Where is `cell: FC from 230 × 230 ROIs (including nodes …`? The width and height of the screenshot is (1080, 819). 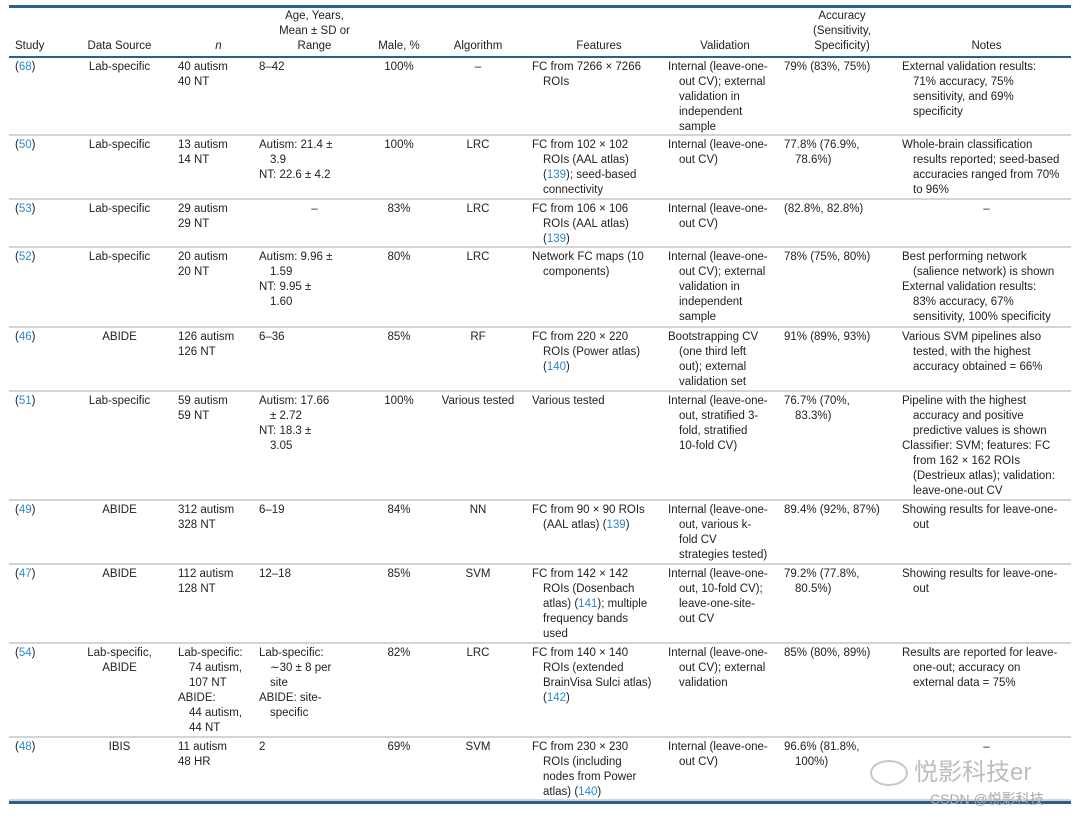 cell: FC from 230 × 230 ROIs (including nodes … is located at coordinates (597, 768).